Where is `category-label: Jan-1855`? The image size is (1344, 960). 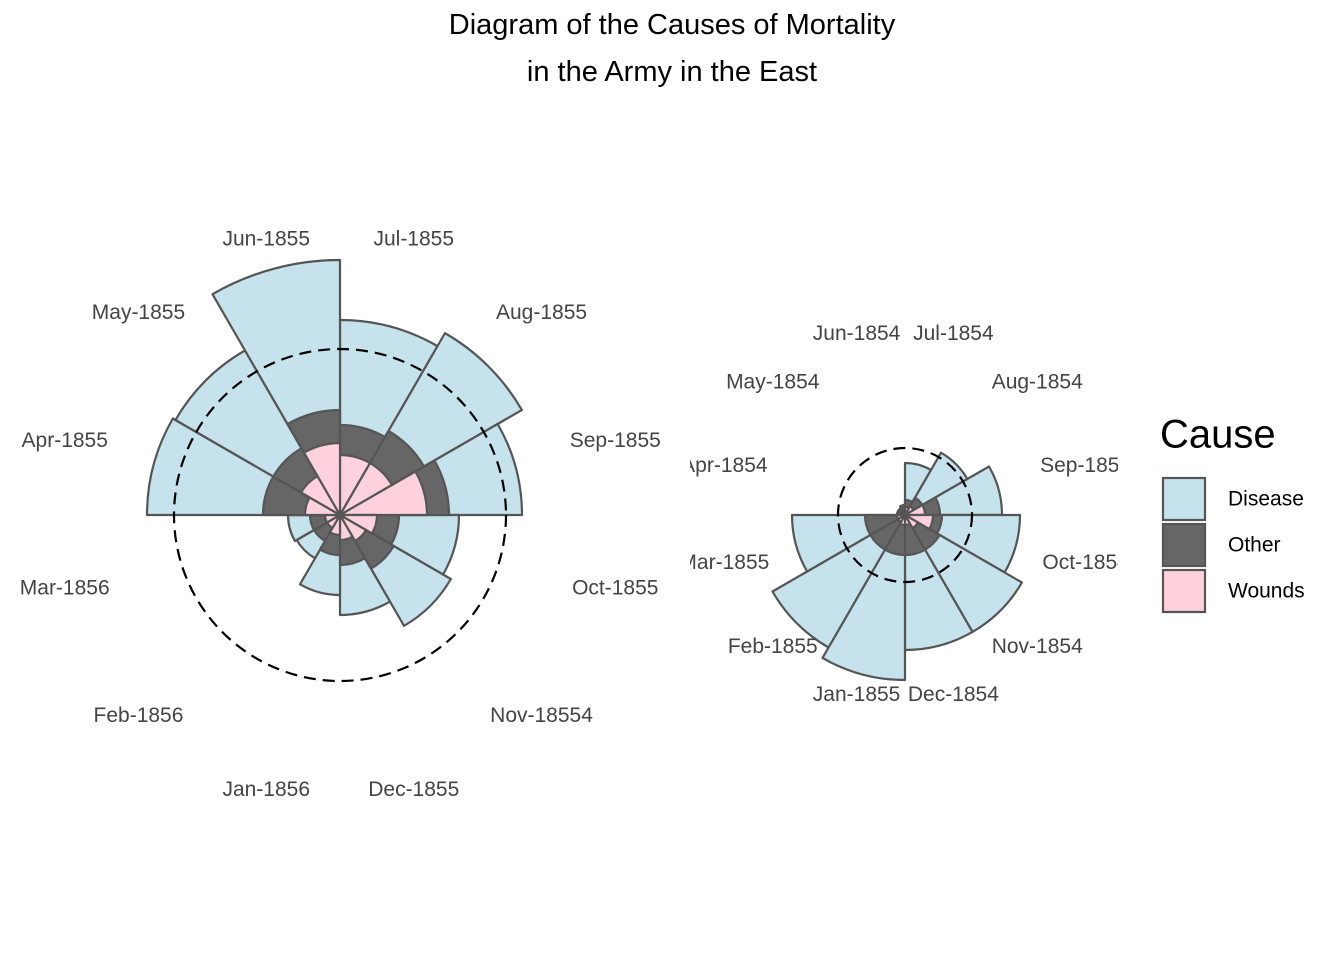
category-label: Jan-1855 is located at coordinates (857, 694).